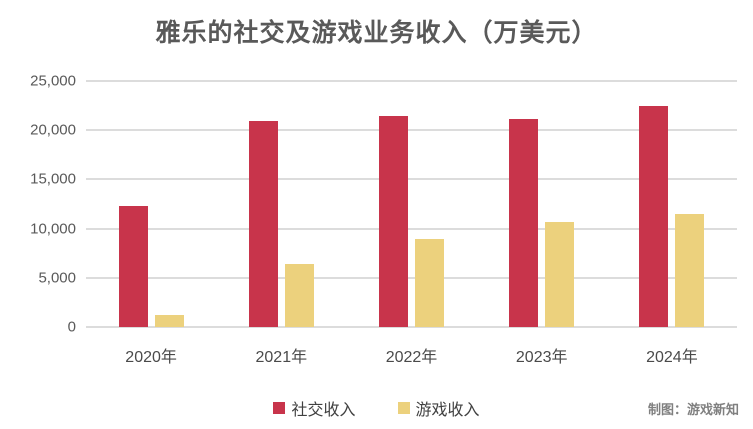 The height and width of the screenshot is (429, 753). What do you see at coordinates (57, 278) in the screenshot?
I see `y-axis-tick: 5,000` at bounding box center [57, 278].